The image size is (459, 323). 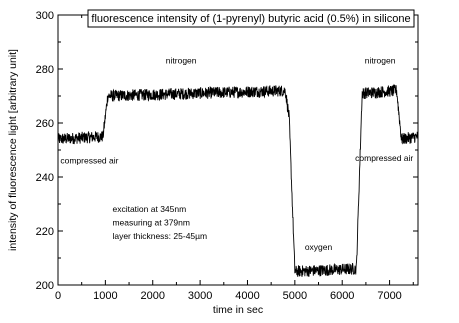 I want to click on x-tick-label: 3000, so click(x=200, y=296).